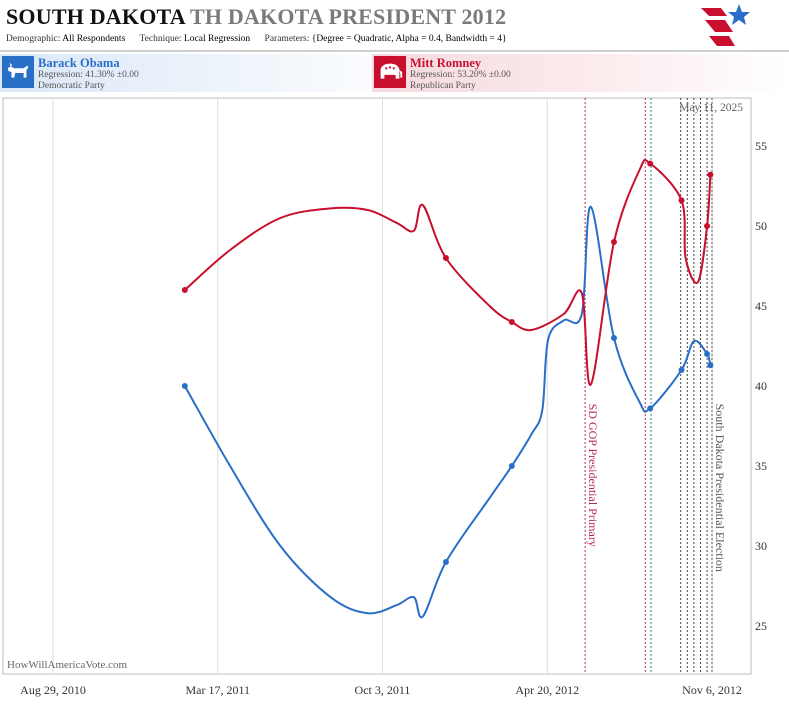 Image resolution: width=789 pixels, height=704 pixels. I want to click on title-race: TH DAKOTA PRESIDENT 2012, so click(348, 16).